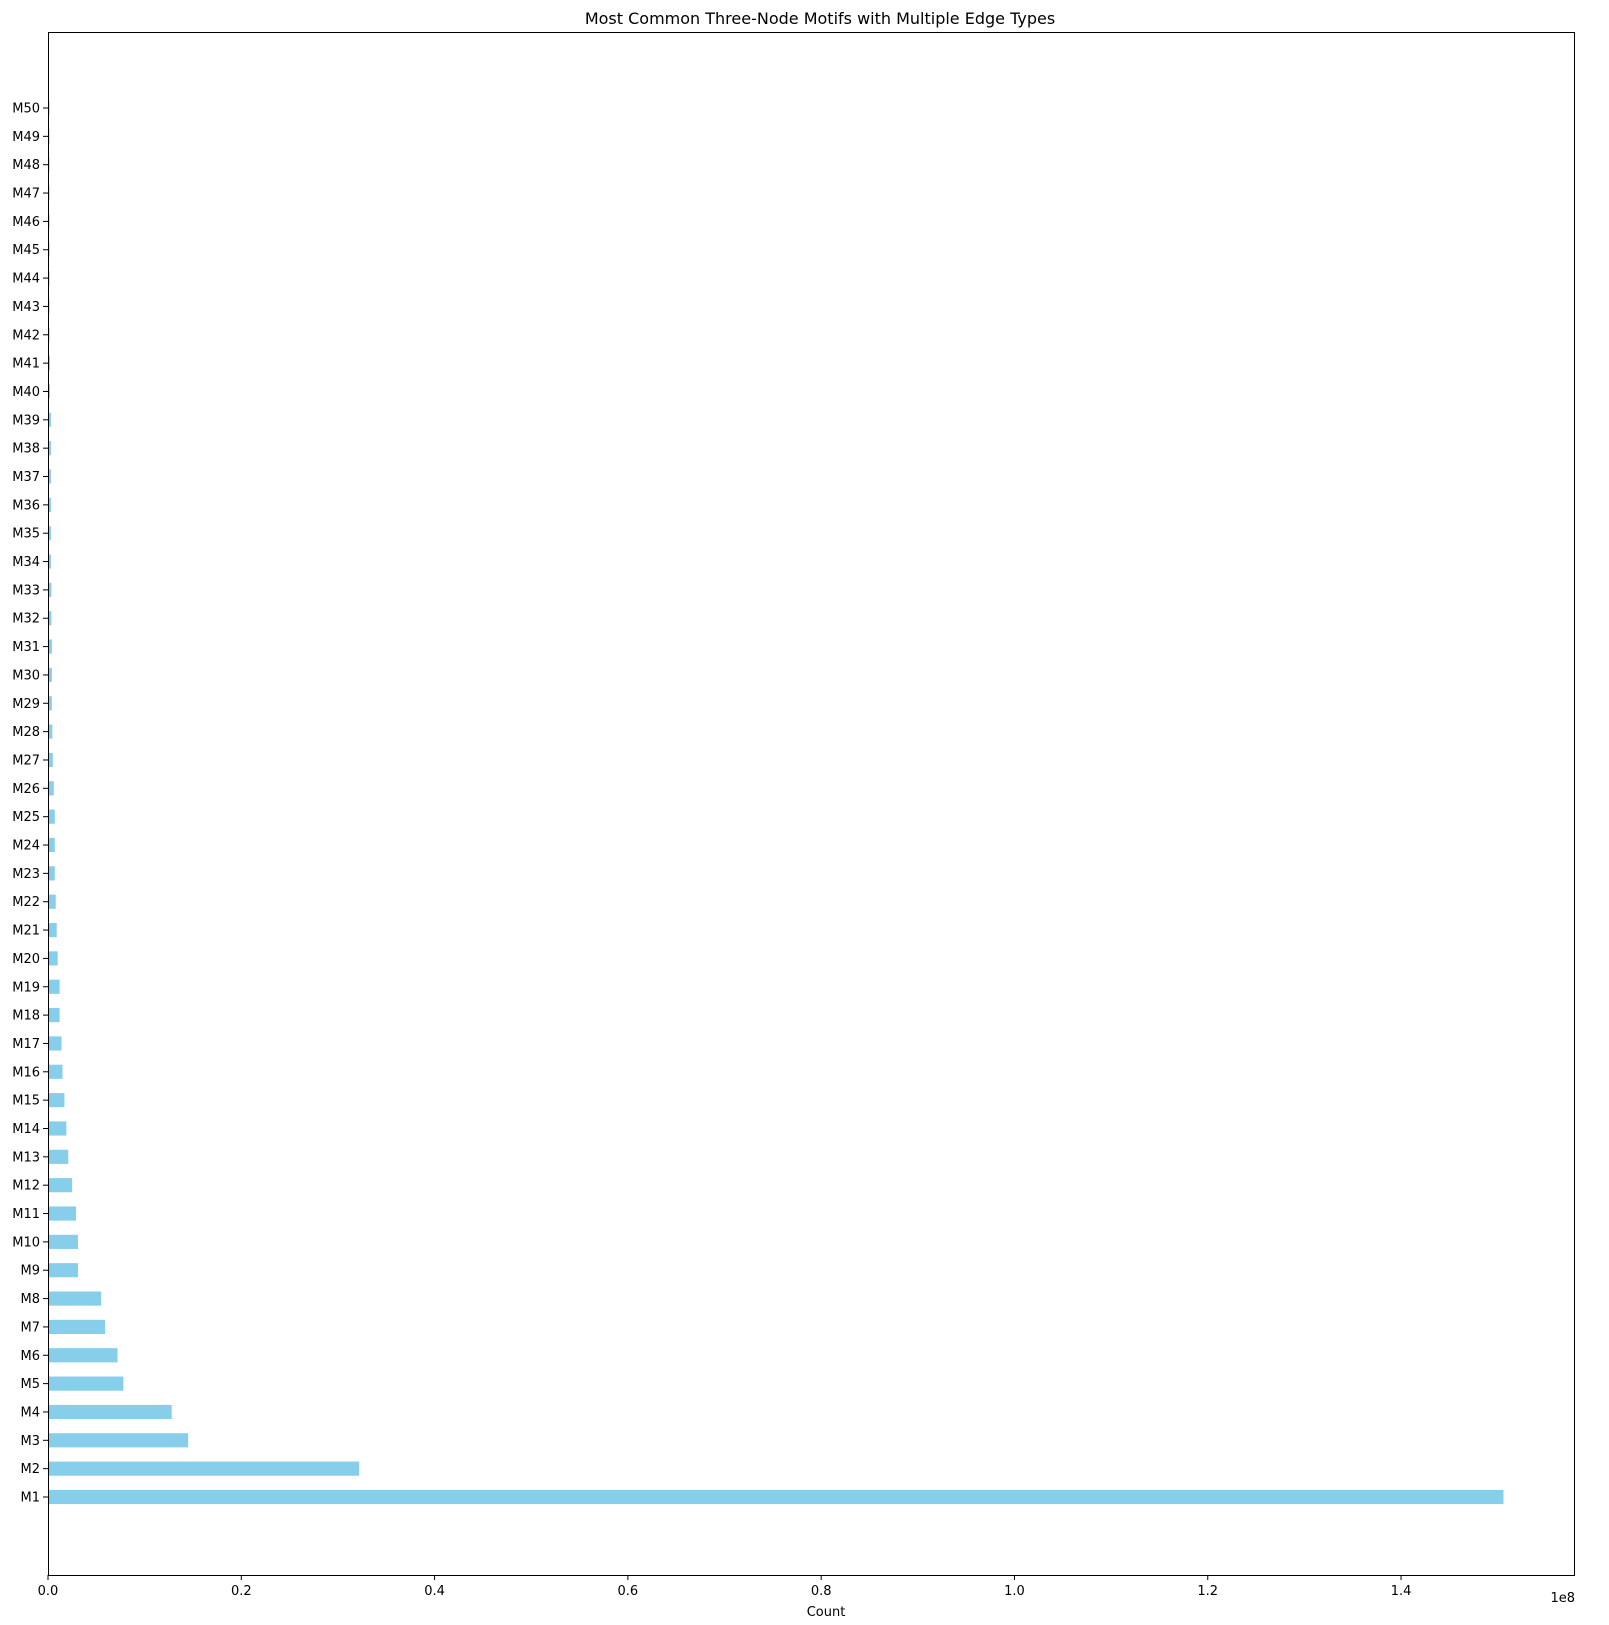 The image size is (1609, 1625). Describe the element at coordinates (31, 1271) in the screenshot. I see `y-tick-label: M9` at that location.